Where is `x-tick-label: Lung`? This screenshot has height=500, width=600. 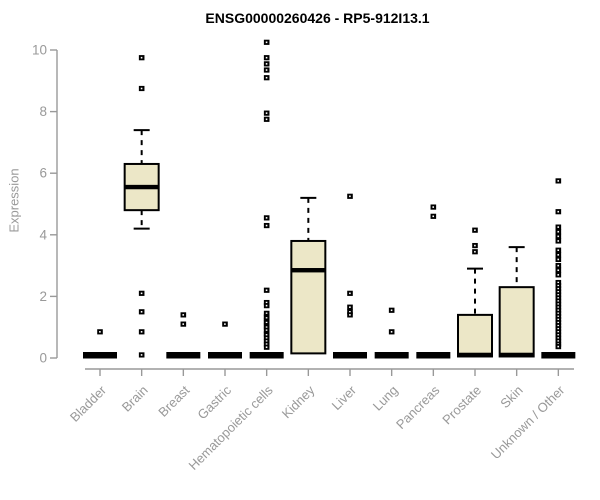
x-tick-label: Lung is located at coordinates (385, 398).